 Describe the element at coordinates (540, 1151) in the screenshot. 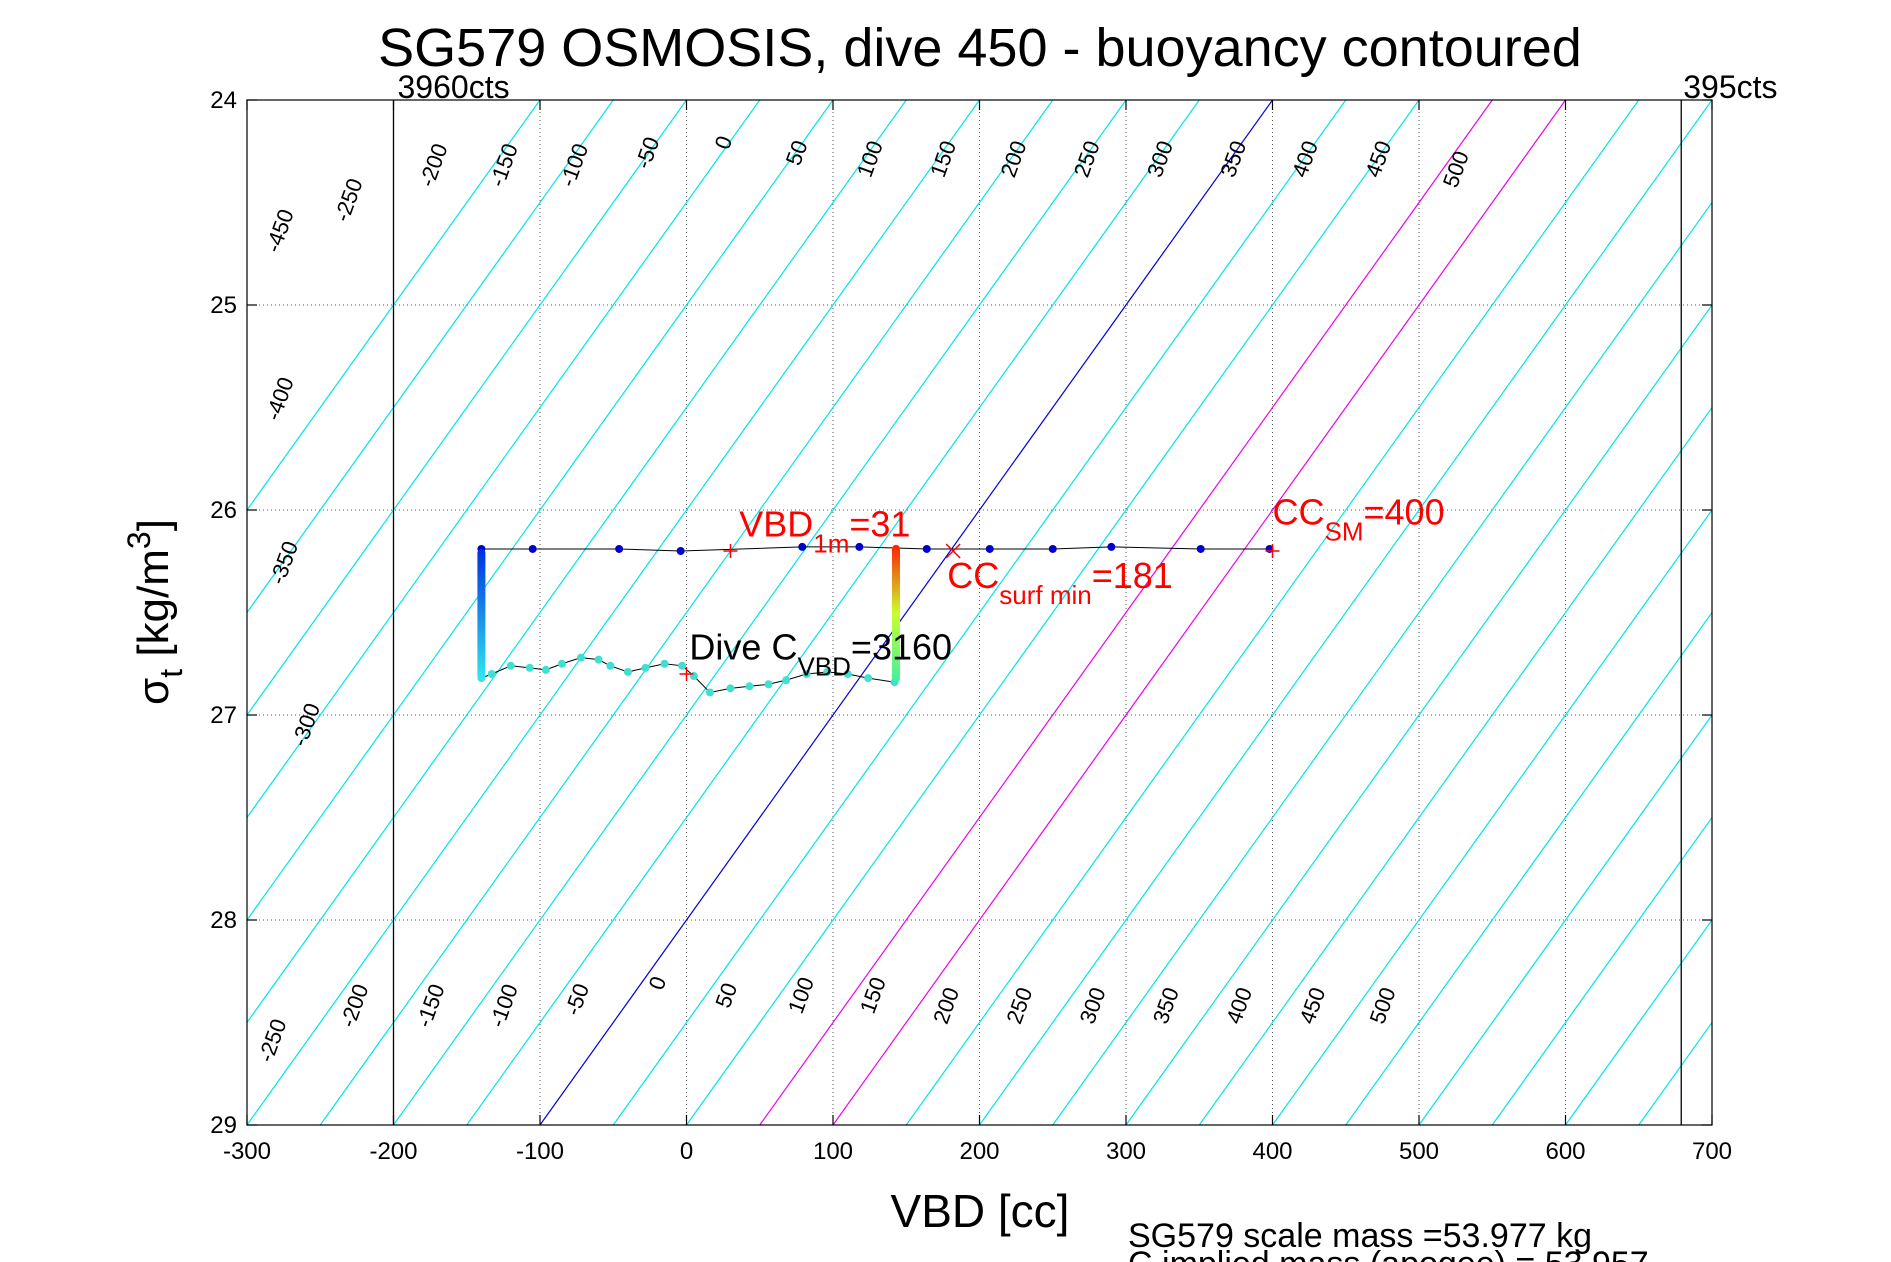

I see `x-tick-label: -100` at that location.